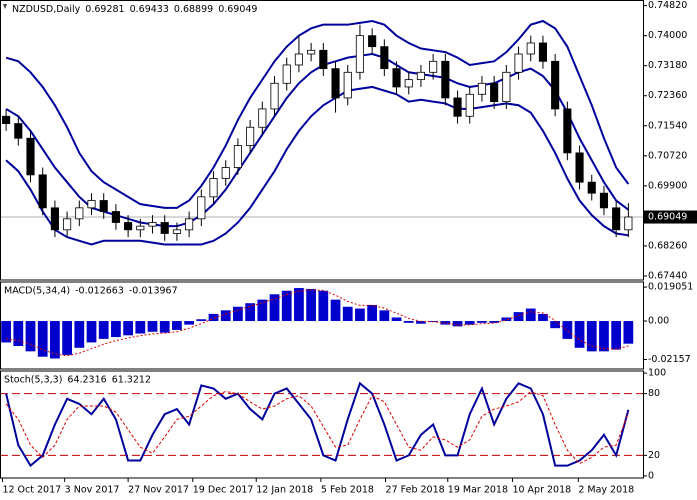 The image size is (697, 500). What do you see at coordinates (667, 5) in the screenshot?
I see `y-tick-label: 0.74820` at bounding box center [667, 5].